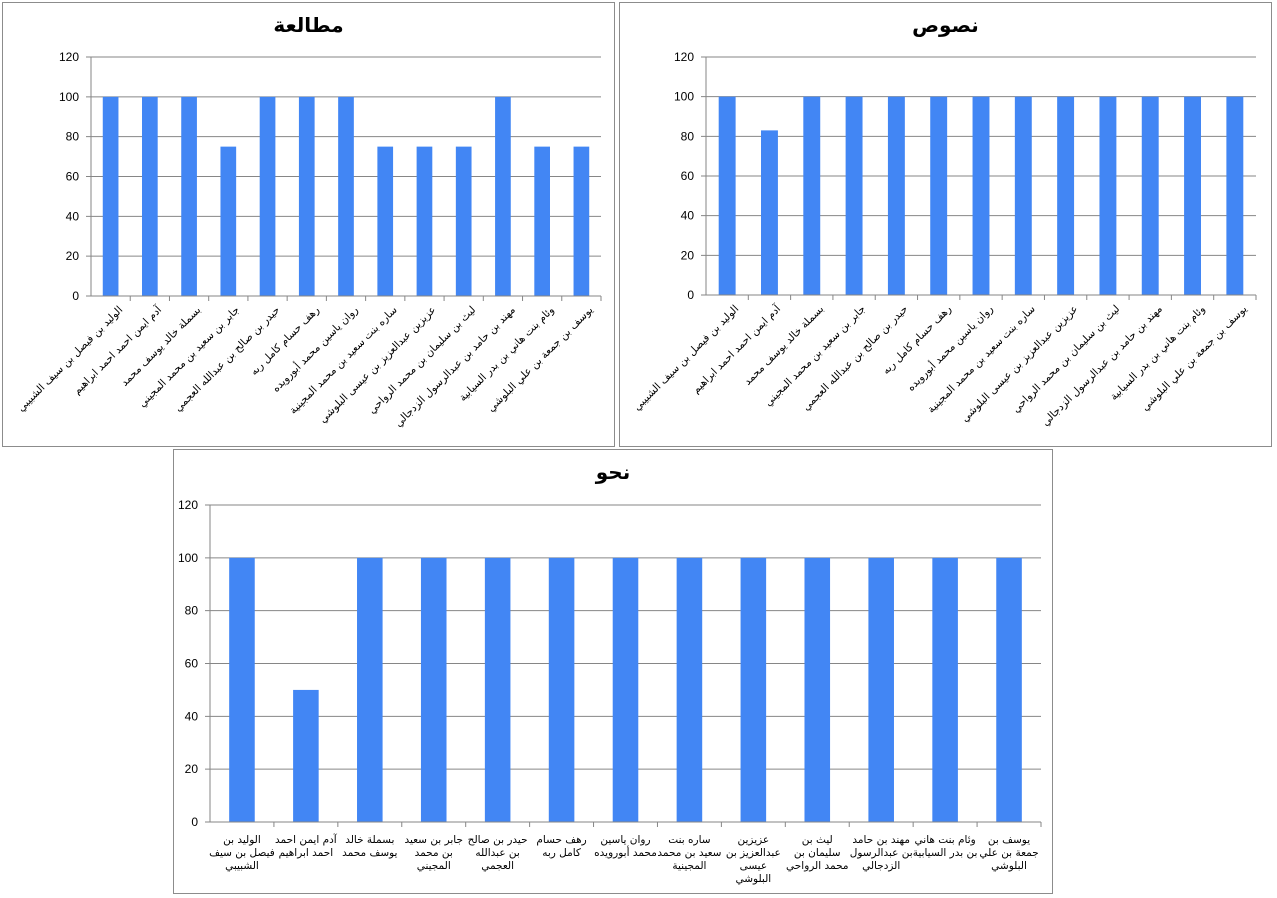 Image resolution: width=1277 pixels, height=898 pixels. Describe the element at coordinates (945, 846) in the screenshot. I see `x-tick-label: وئام بنت هاني بن بدر السيابية` at that location.